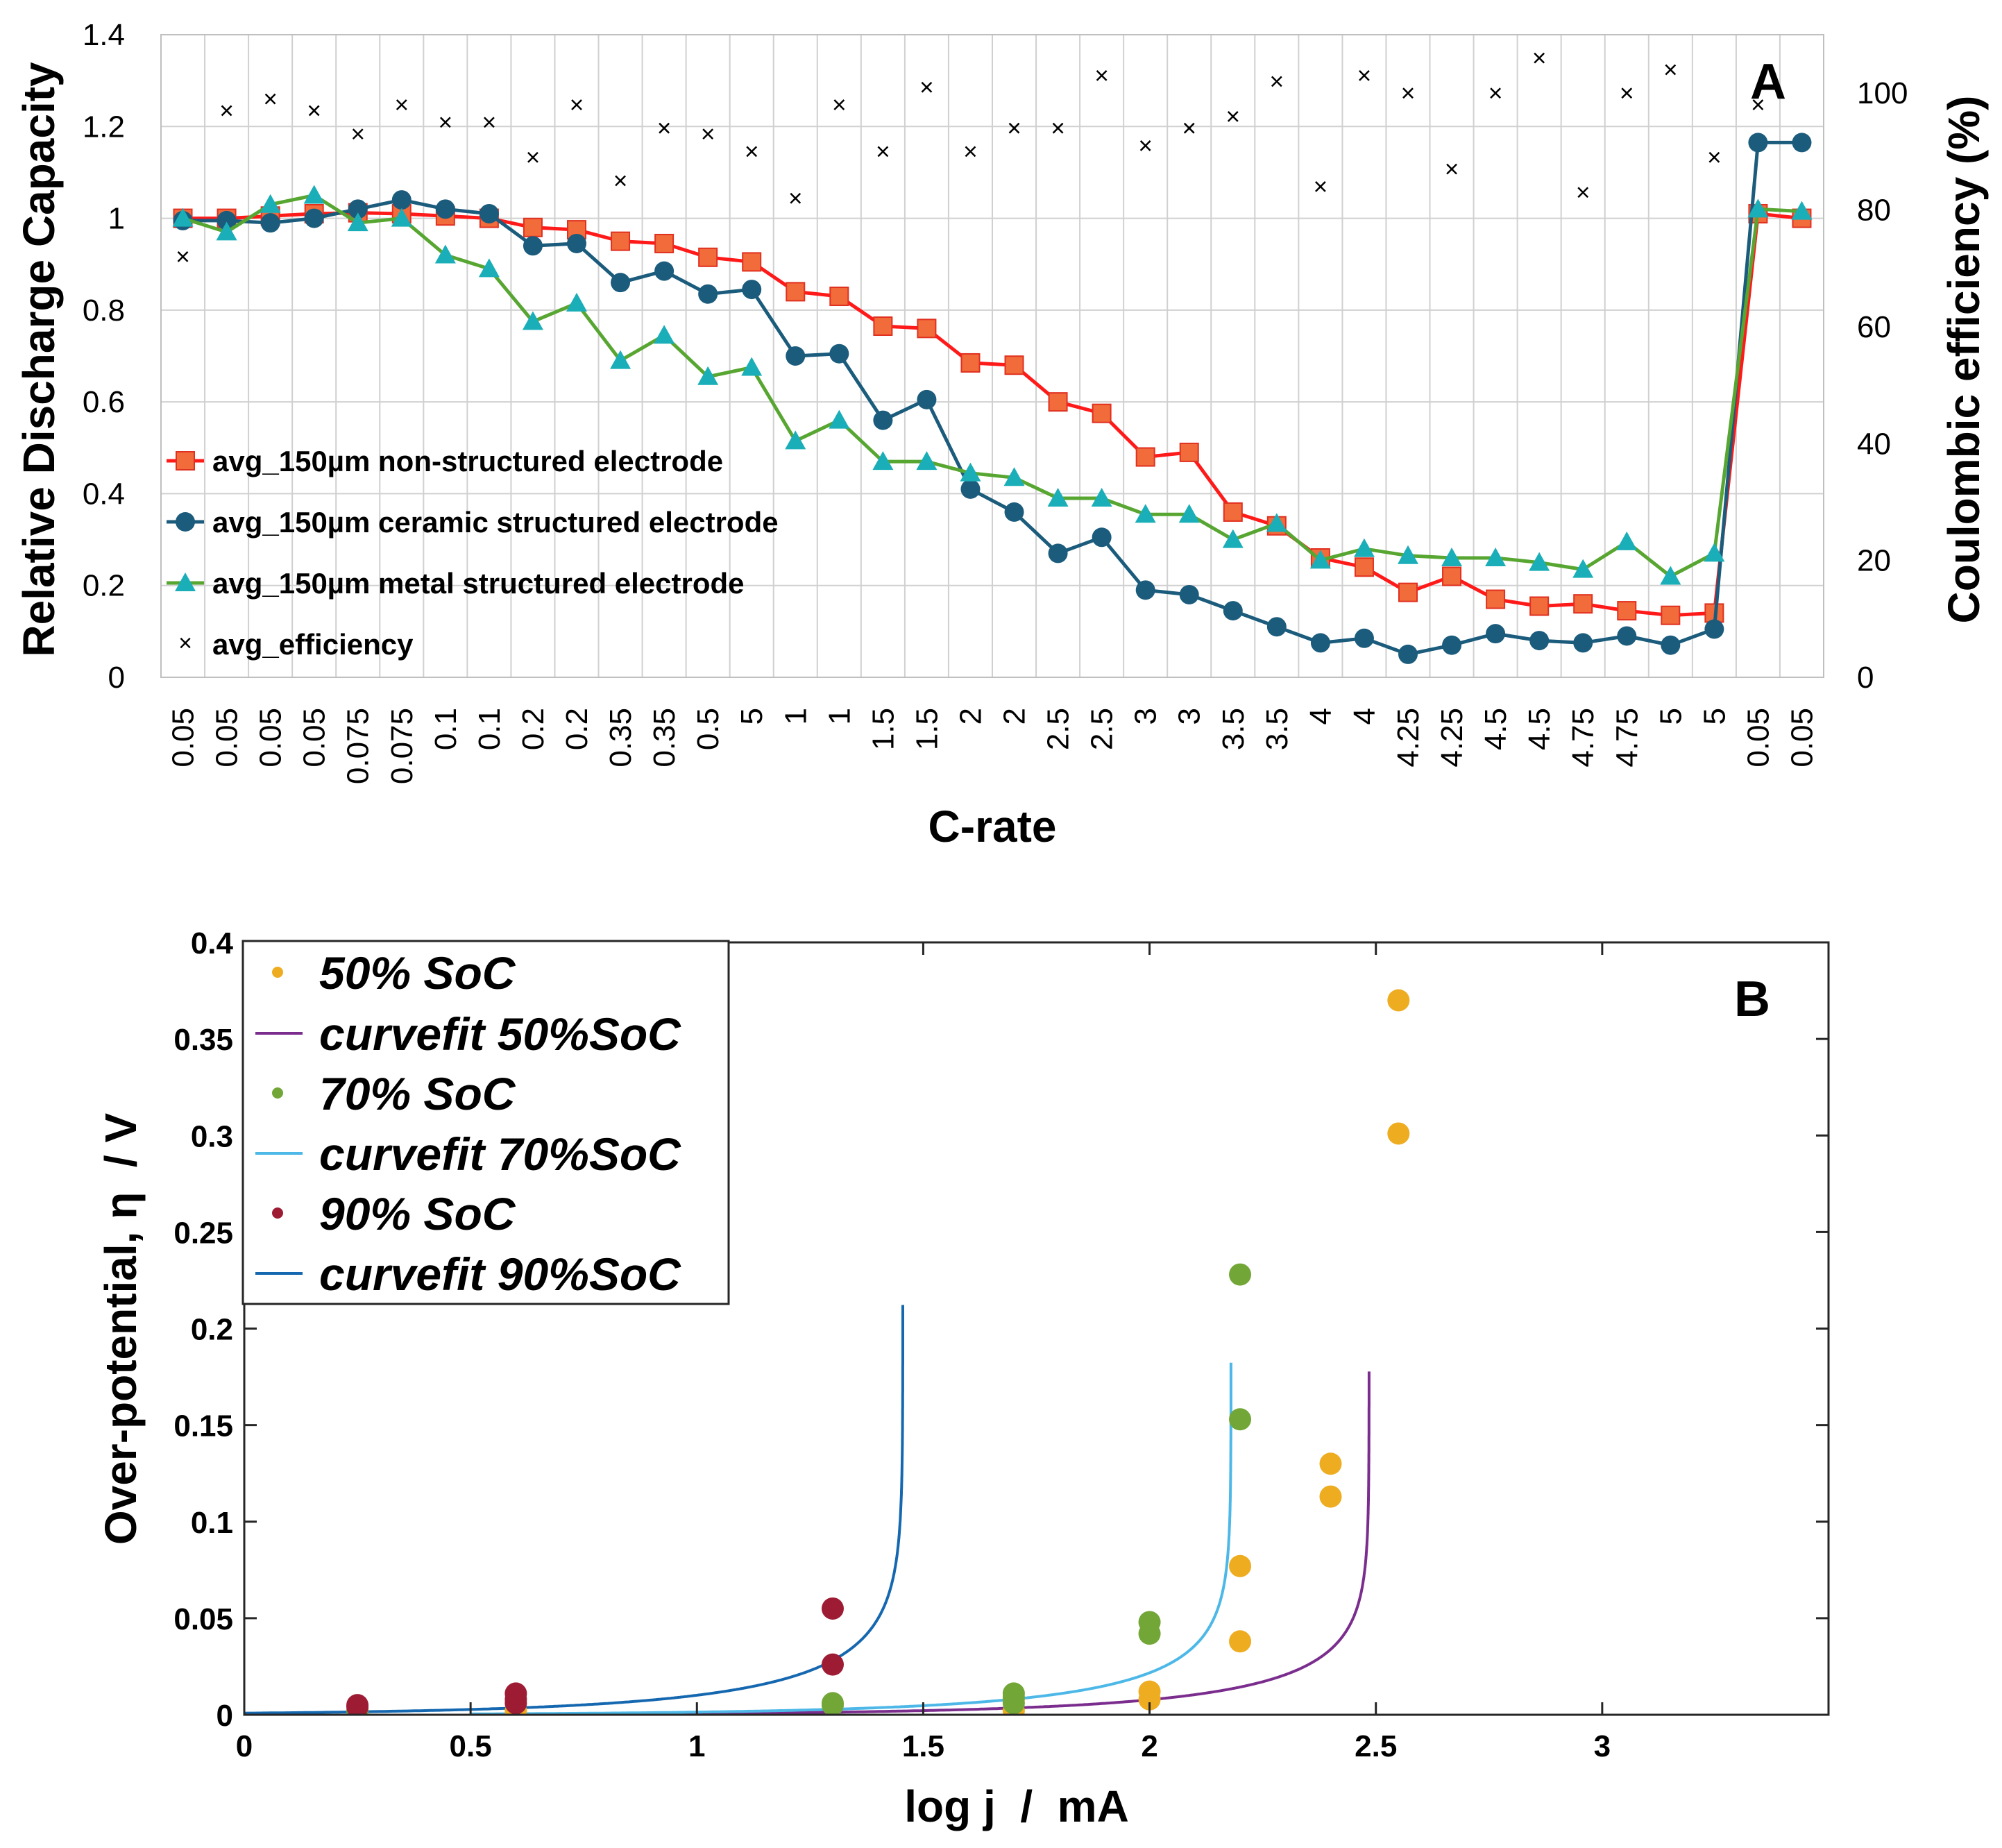  I want to click on x-tick-label: 1, so click(796, 716).